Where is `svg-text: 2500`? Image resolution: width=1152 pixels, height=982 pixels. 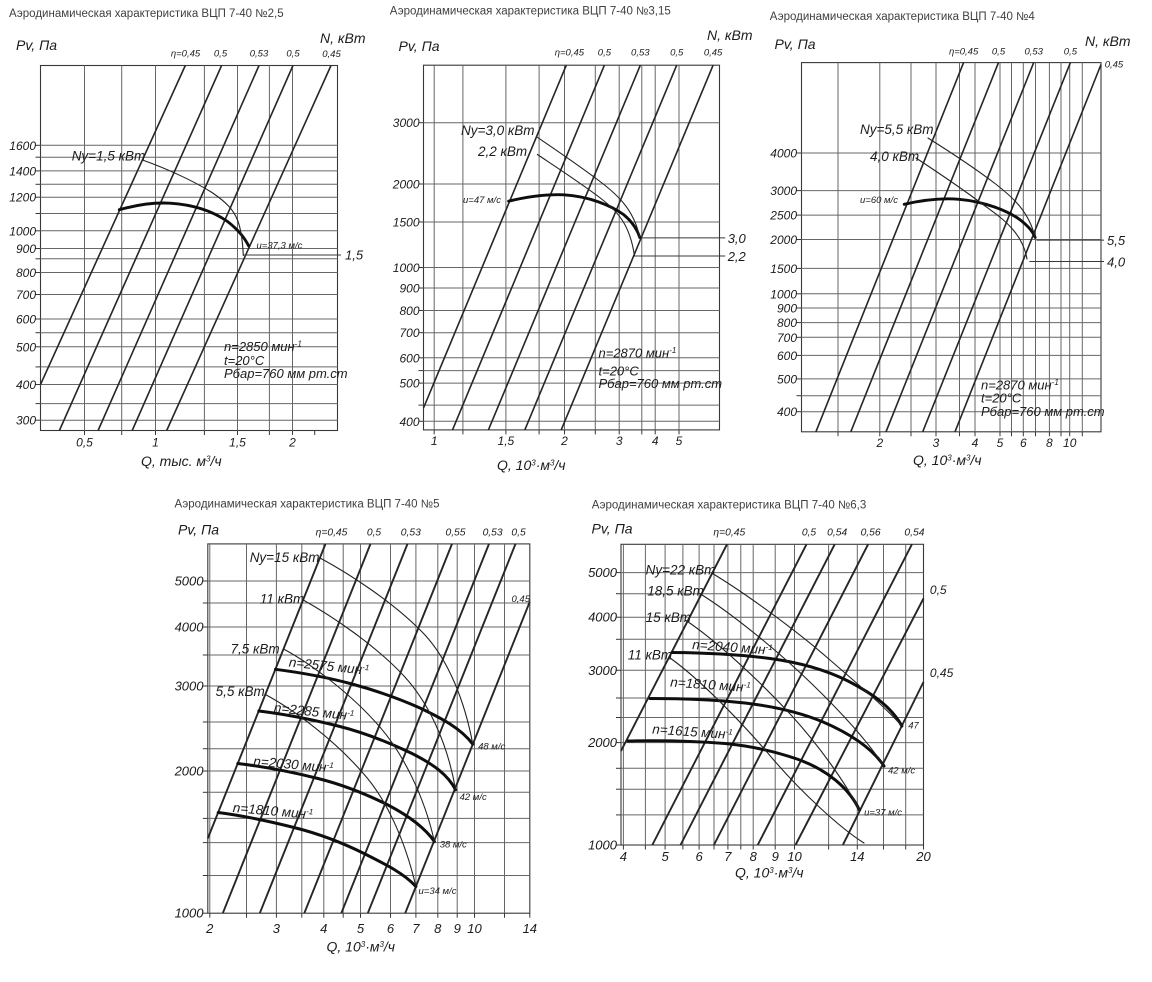
svg-text: 2500 is located at coordinates (783, 216).